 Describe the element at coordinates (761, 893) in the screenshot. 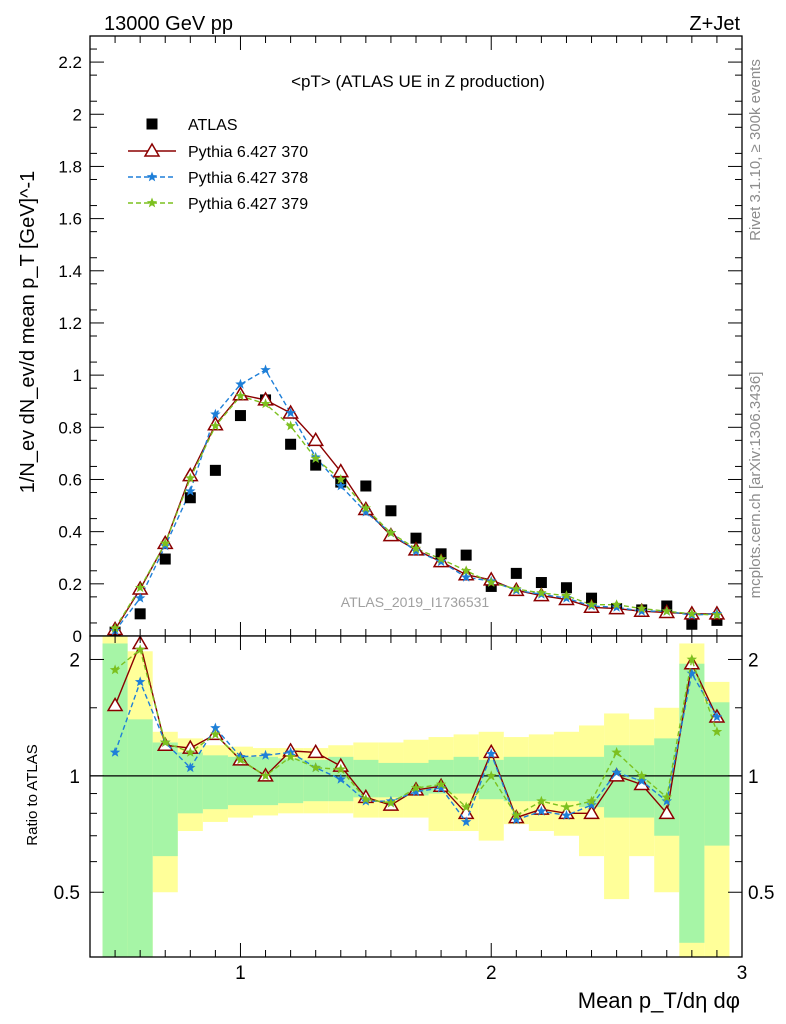

I see `ratio-y-tick-label-right: 0.5` at that location.